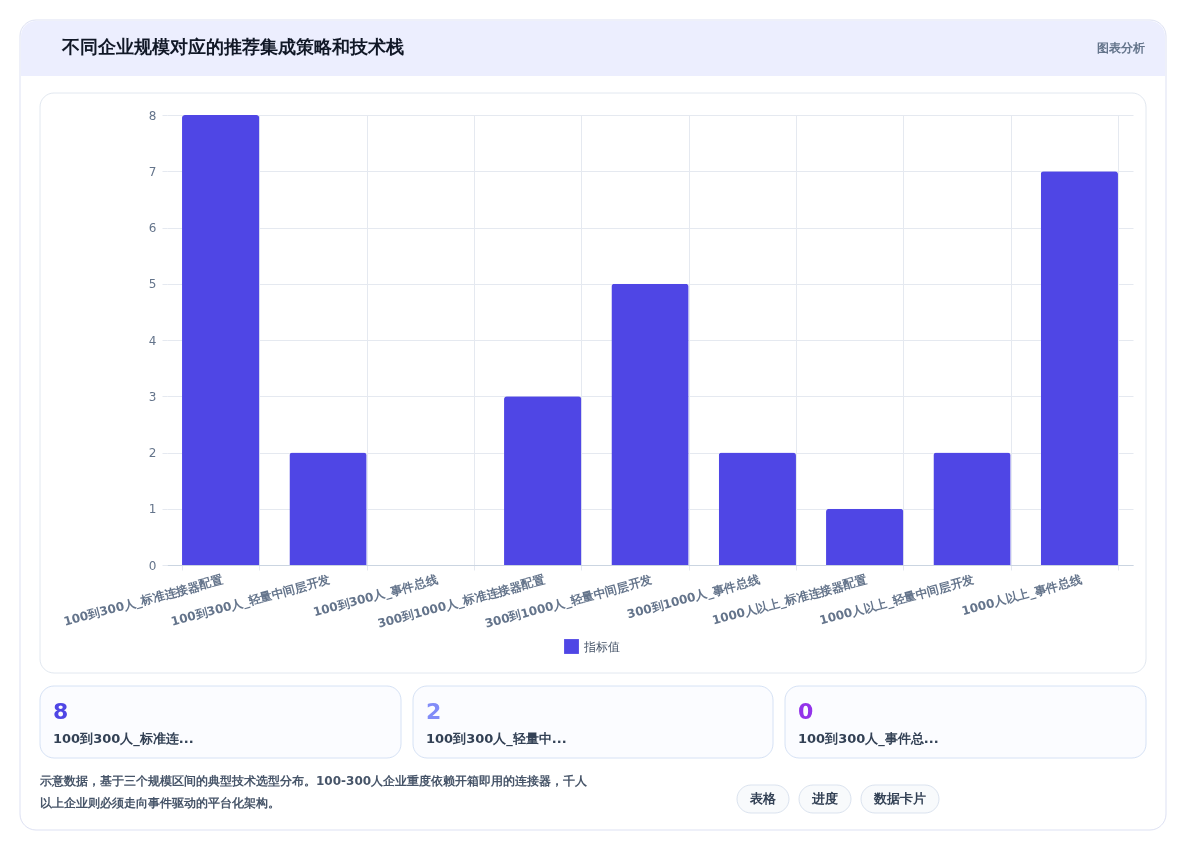 The width and height of the screenshot is (1186, 852). What do you see at coordinates (152, 228) in the screenshot?
I see `y-tick-label: 6` at bounding box center [152, 228].